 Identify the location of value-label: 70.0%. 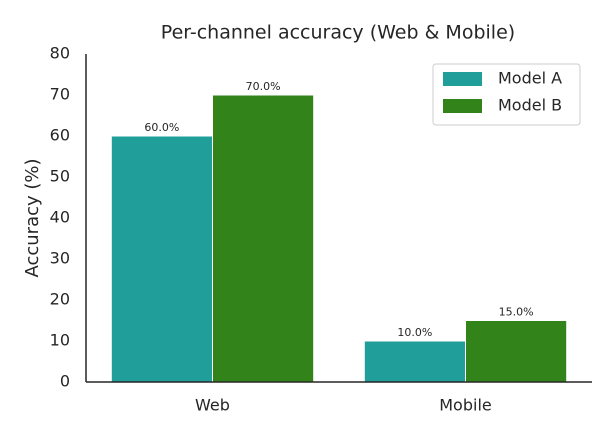
(263, 86).